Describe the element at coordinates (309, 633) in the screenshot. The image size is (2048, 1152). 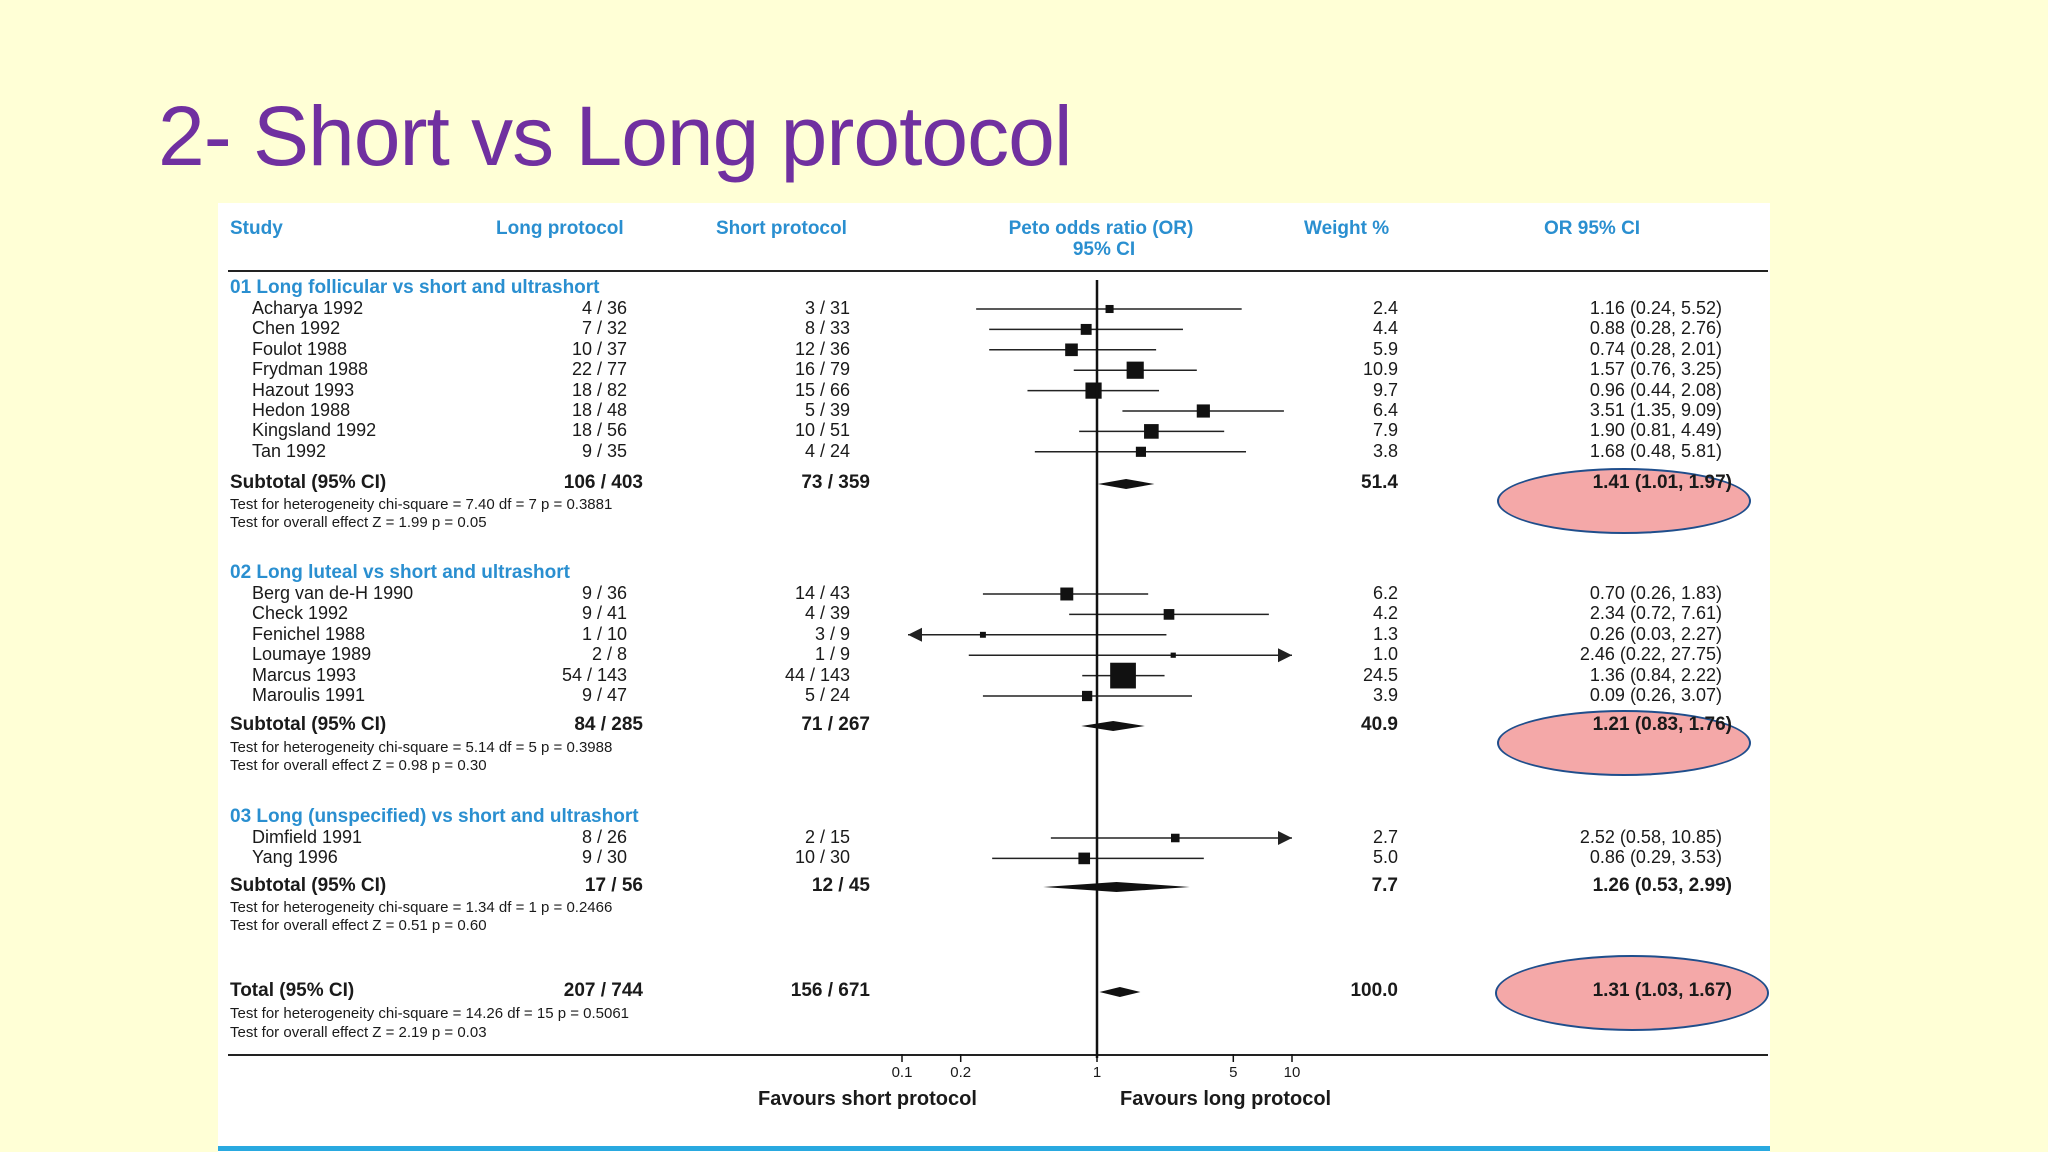
I see `study-name: Fenichel 1988` at that location.